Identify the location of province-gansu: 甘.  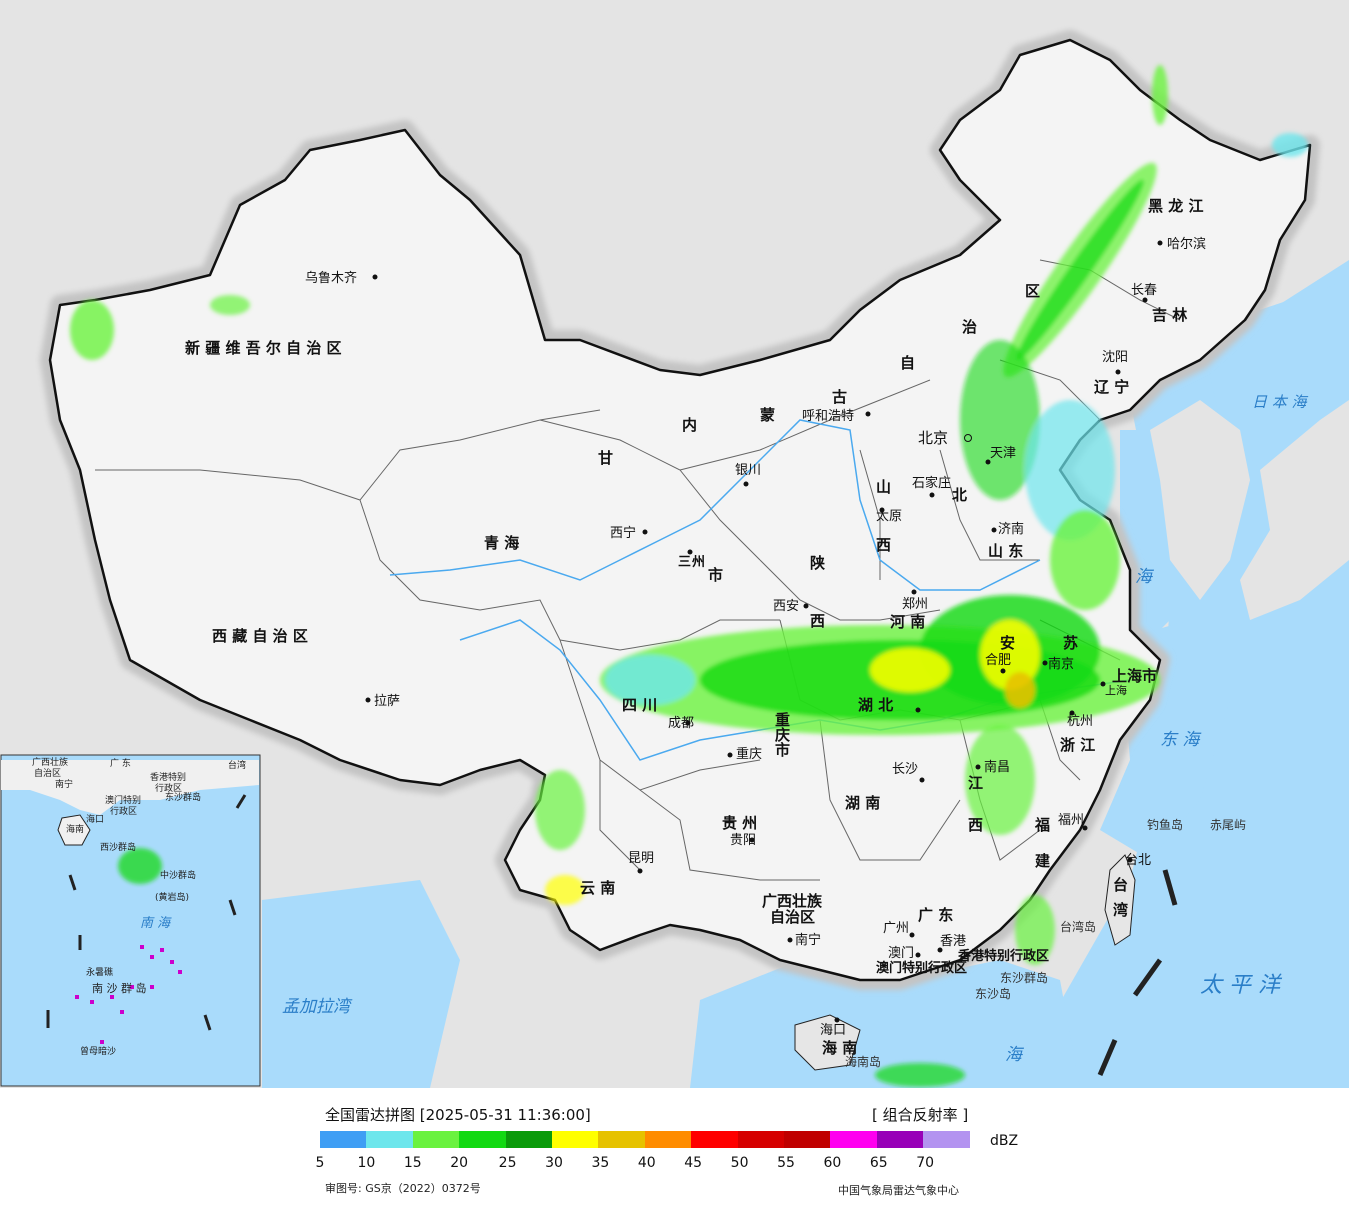
(605, 458).